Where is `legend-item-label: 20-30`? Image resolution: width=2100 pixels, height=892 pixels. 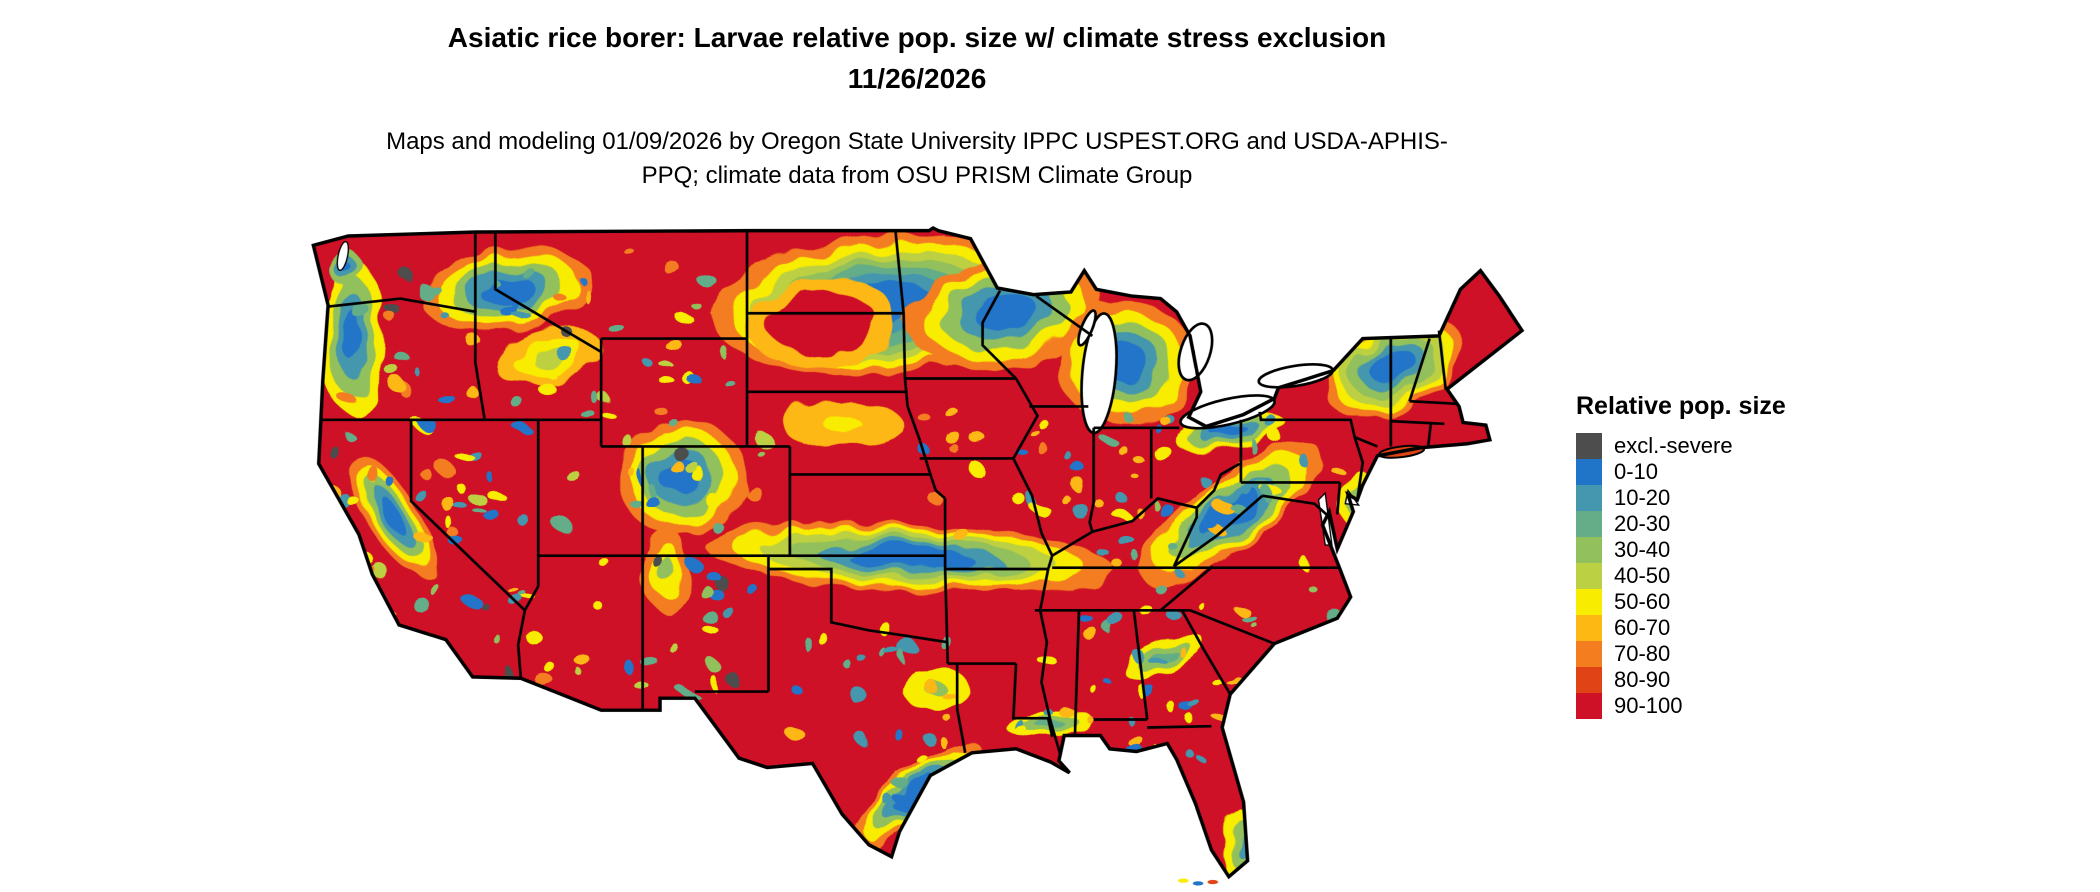 legend-item-label: 20-30 is located at coordinates (1642, 523).